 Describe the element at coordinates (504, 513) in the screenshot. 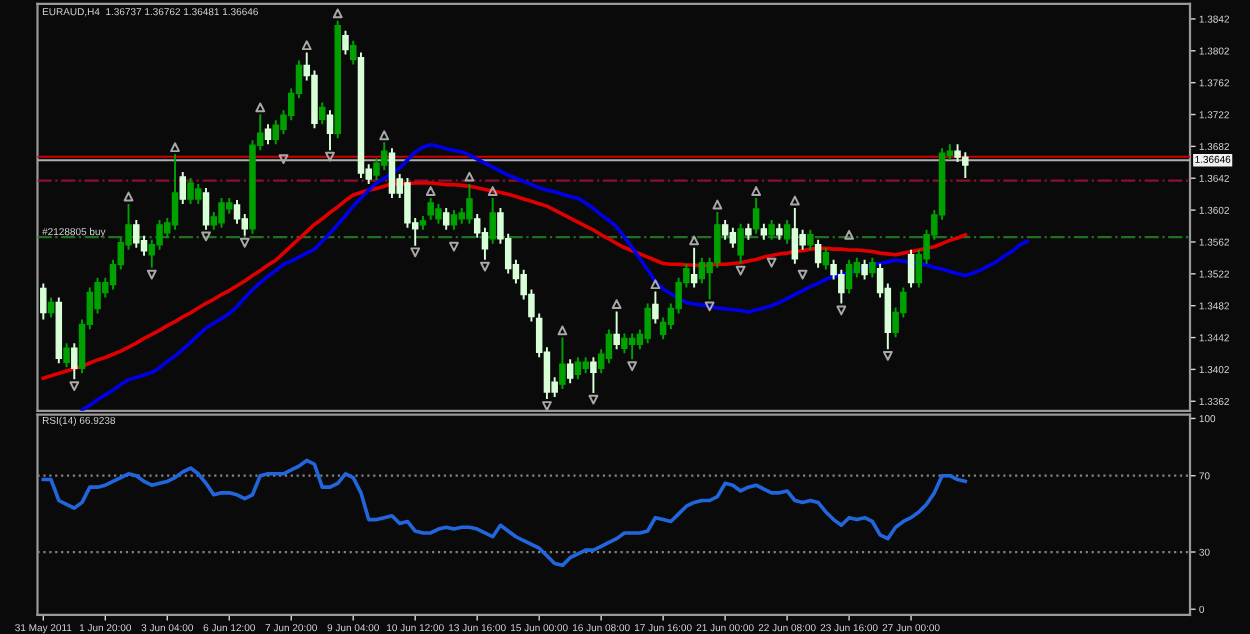

I see `line-series` at that location.